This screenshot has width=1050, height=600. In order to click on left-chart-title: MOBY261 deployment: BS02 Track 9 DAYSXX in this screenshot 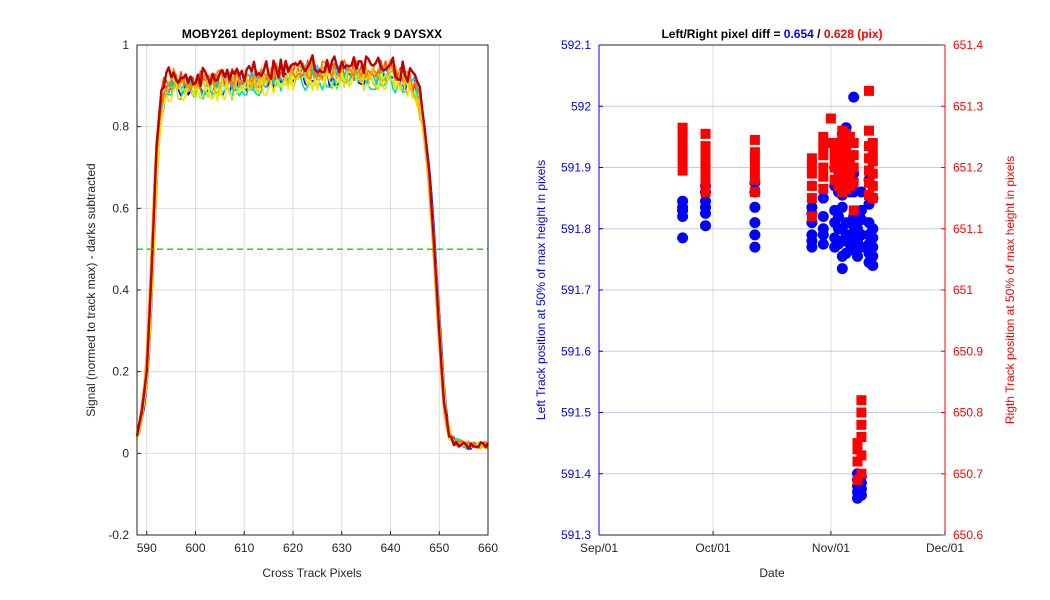, I will do `click(312, 34)`.